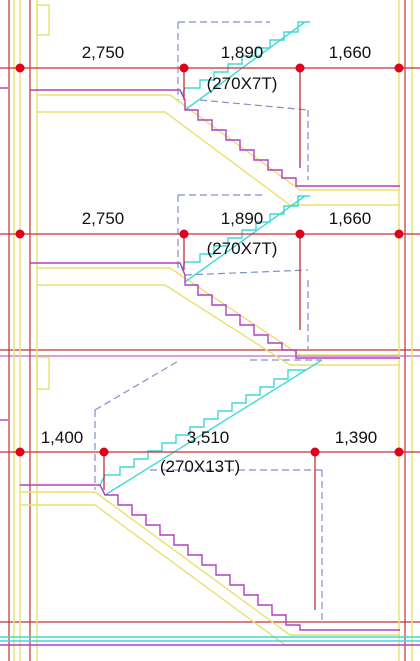  Describe the element at coordinates (350, 218) in the screenshot. I see `dim-label-middle-right: 1,660` at that location.